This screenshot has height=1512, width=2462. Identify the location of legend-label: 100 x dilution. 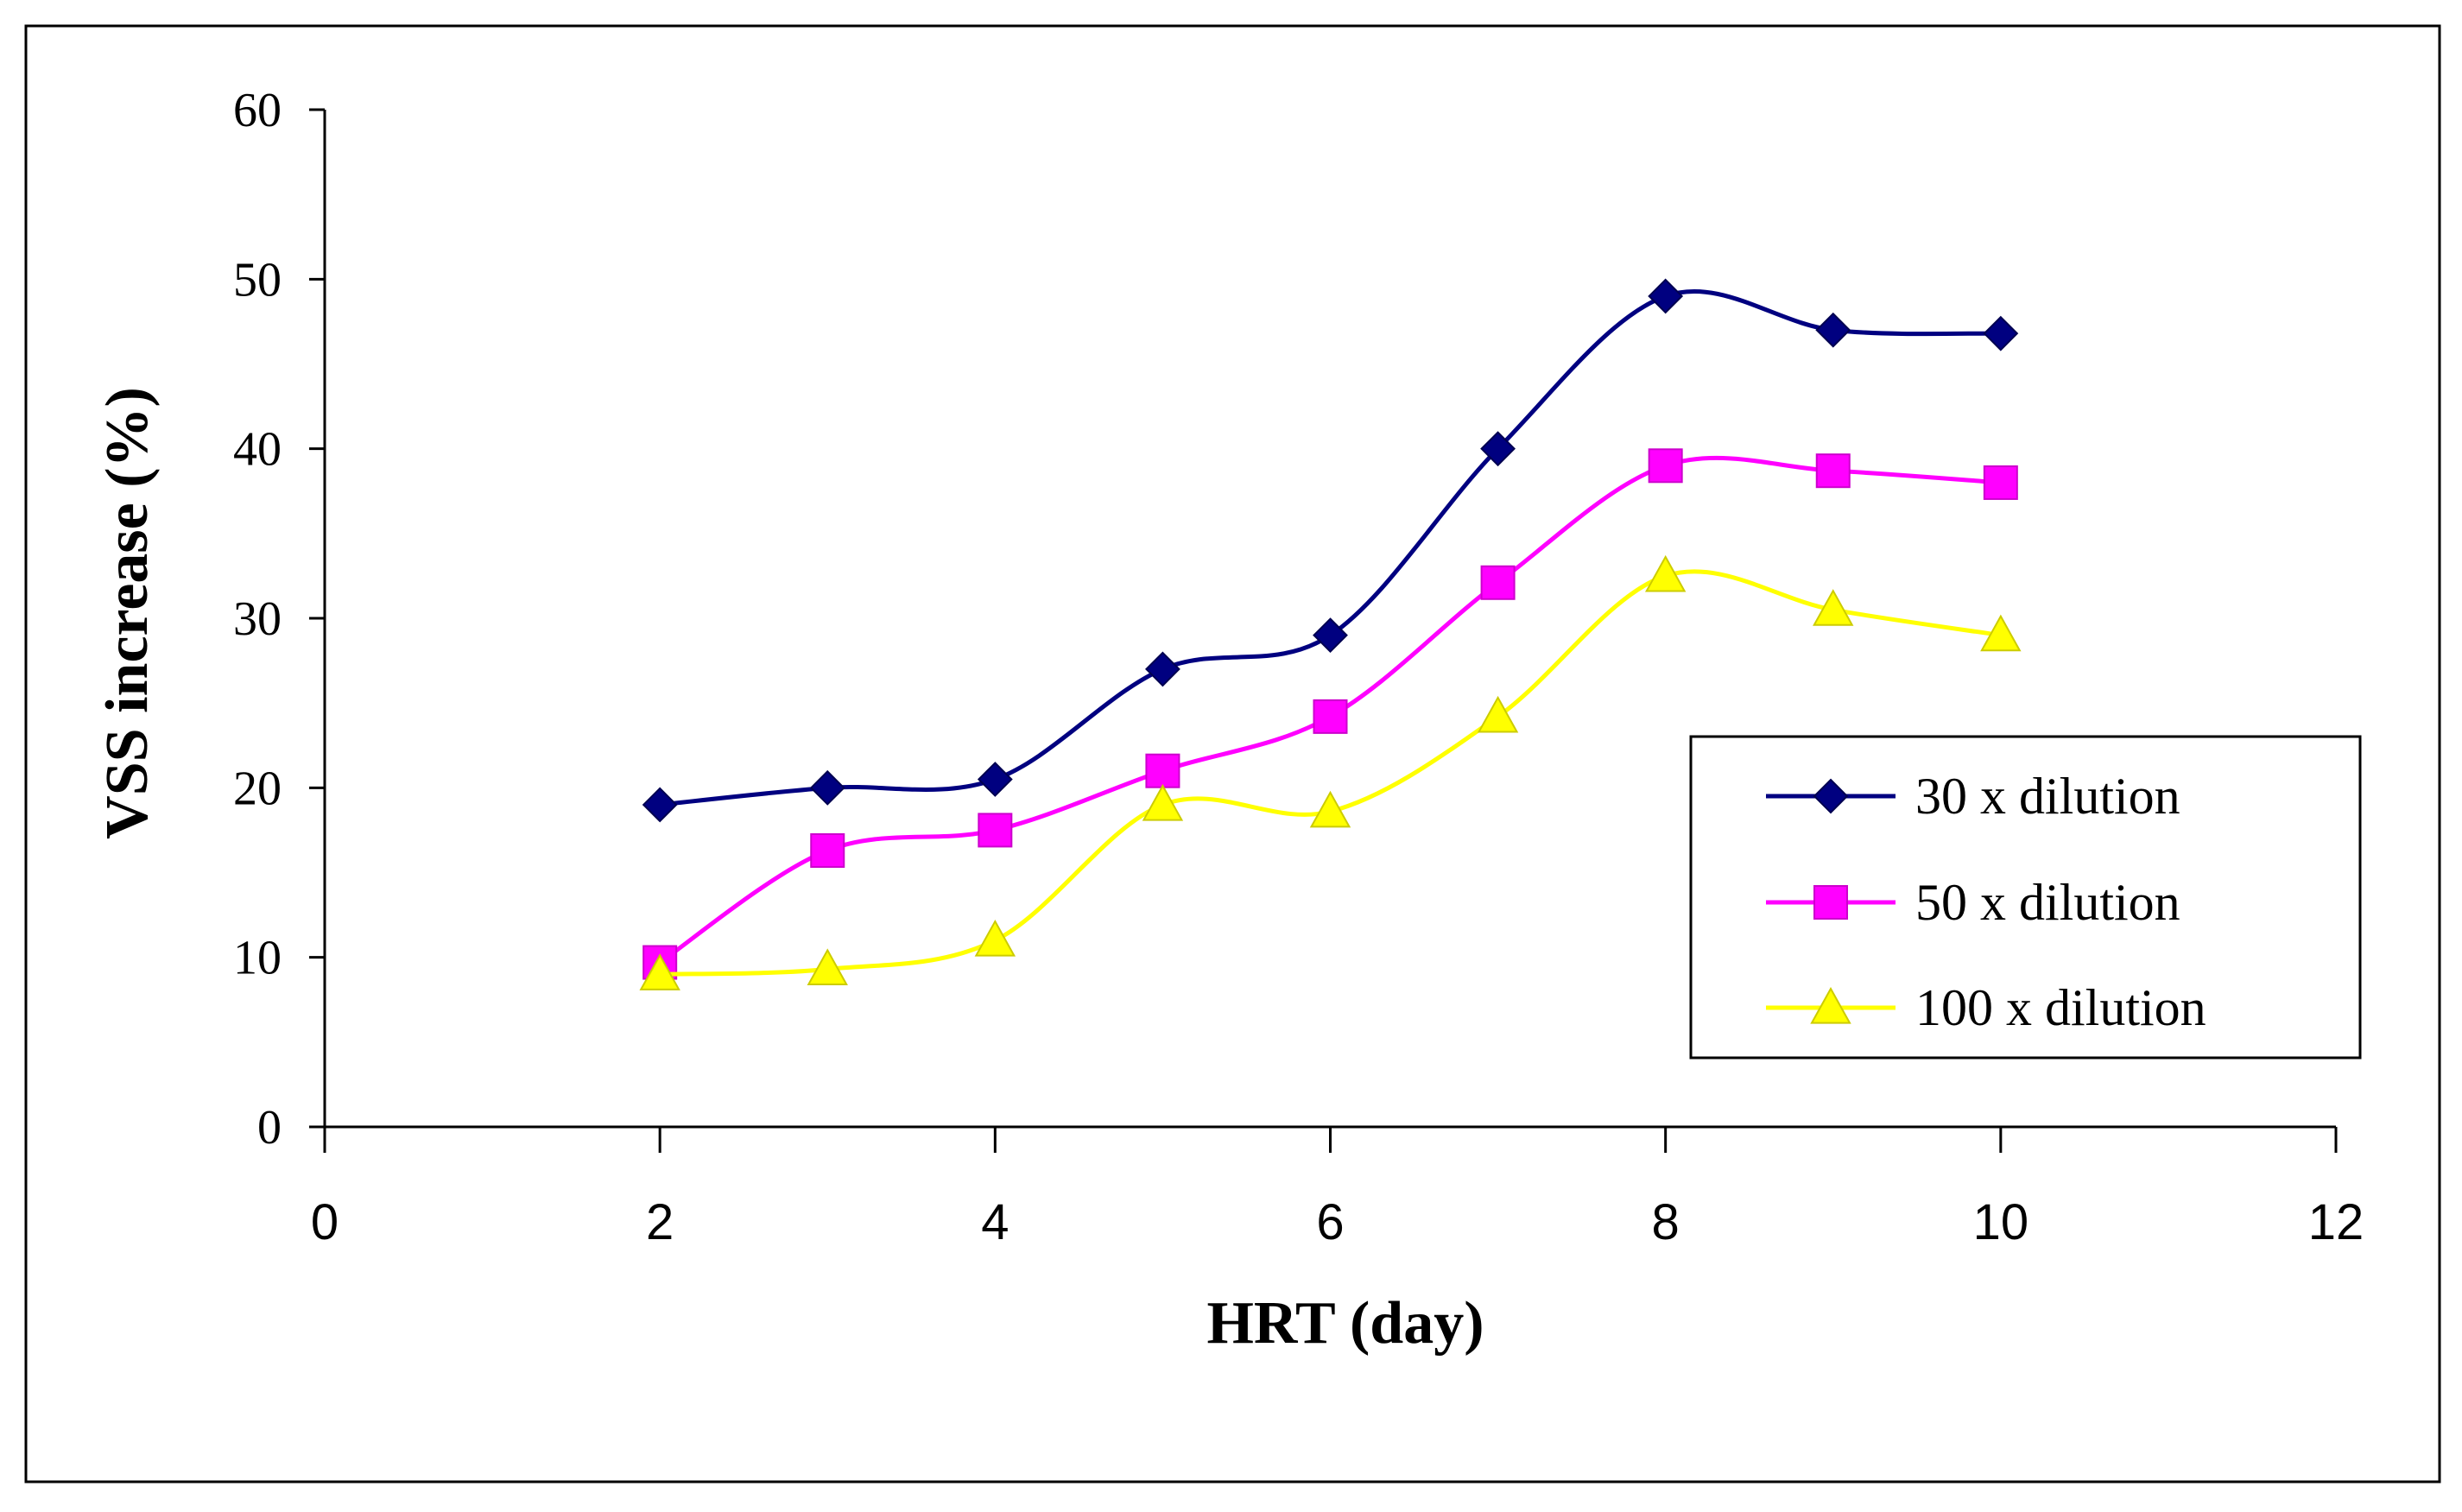
(2060, 1007).